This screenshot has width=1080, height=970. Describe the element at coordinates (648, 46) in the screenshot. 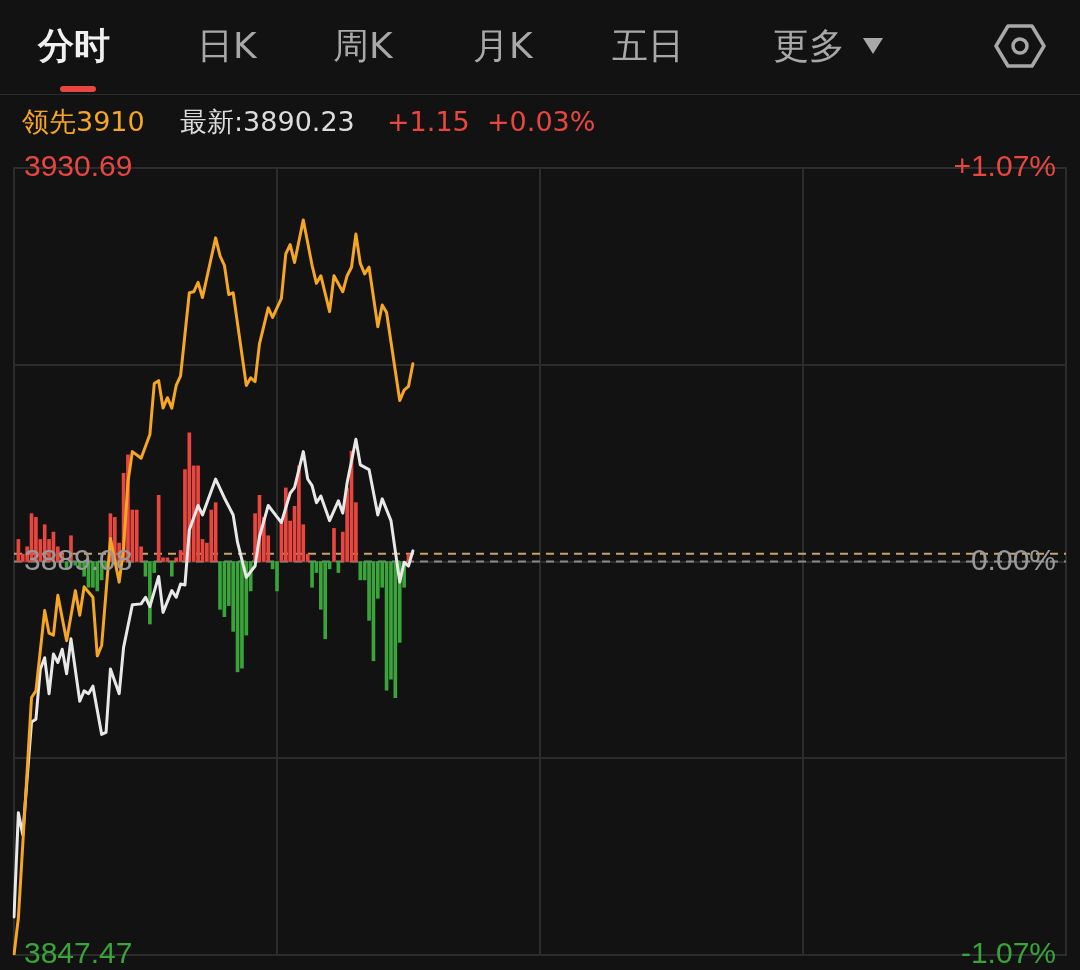

I see `text: 五日` at that location.